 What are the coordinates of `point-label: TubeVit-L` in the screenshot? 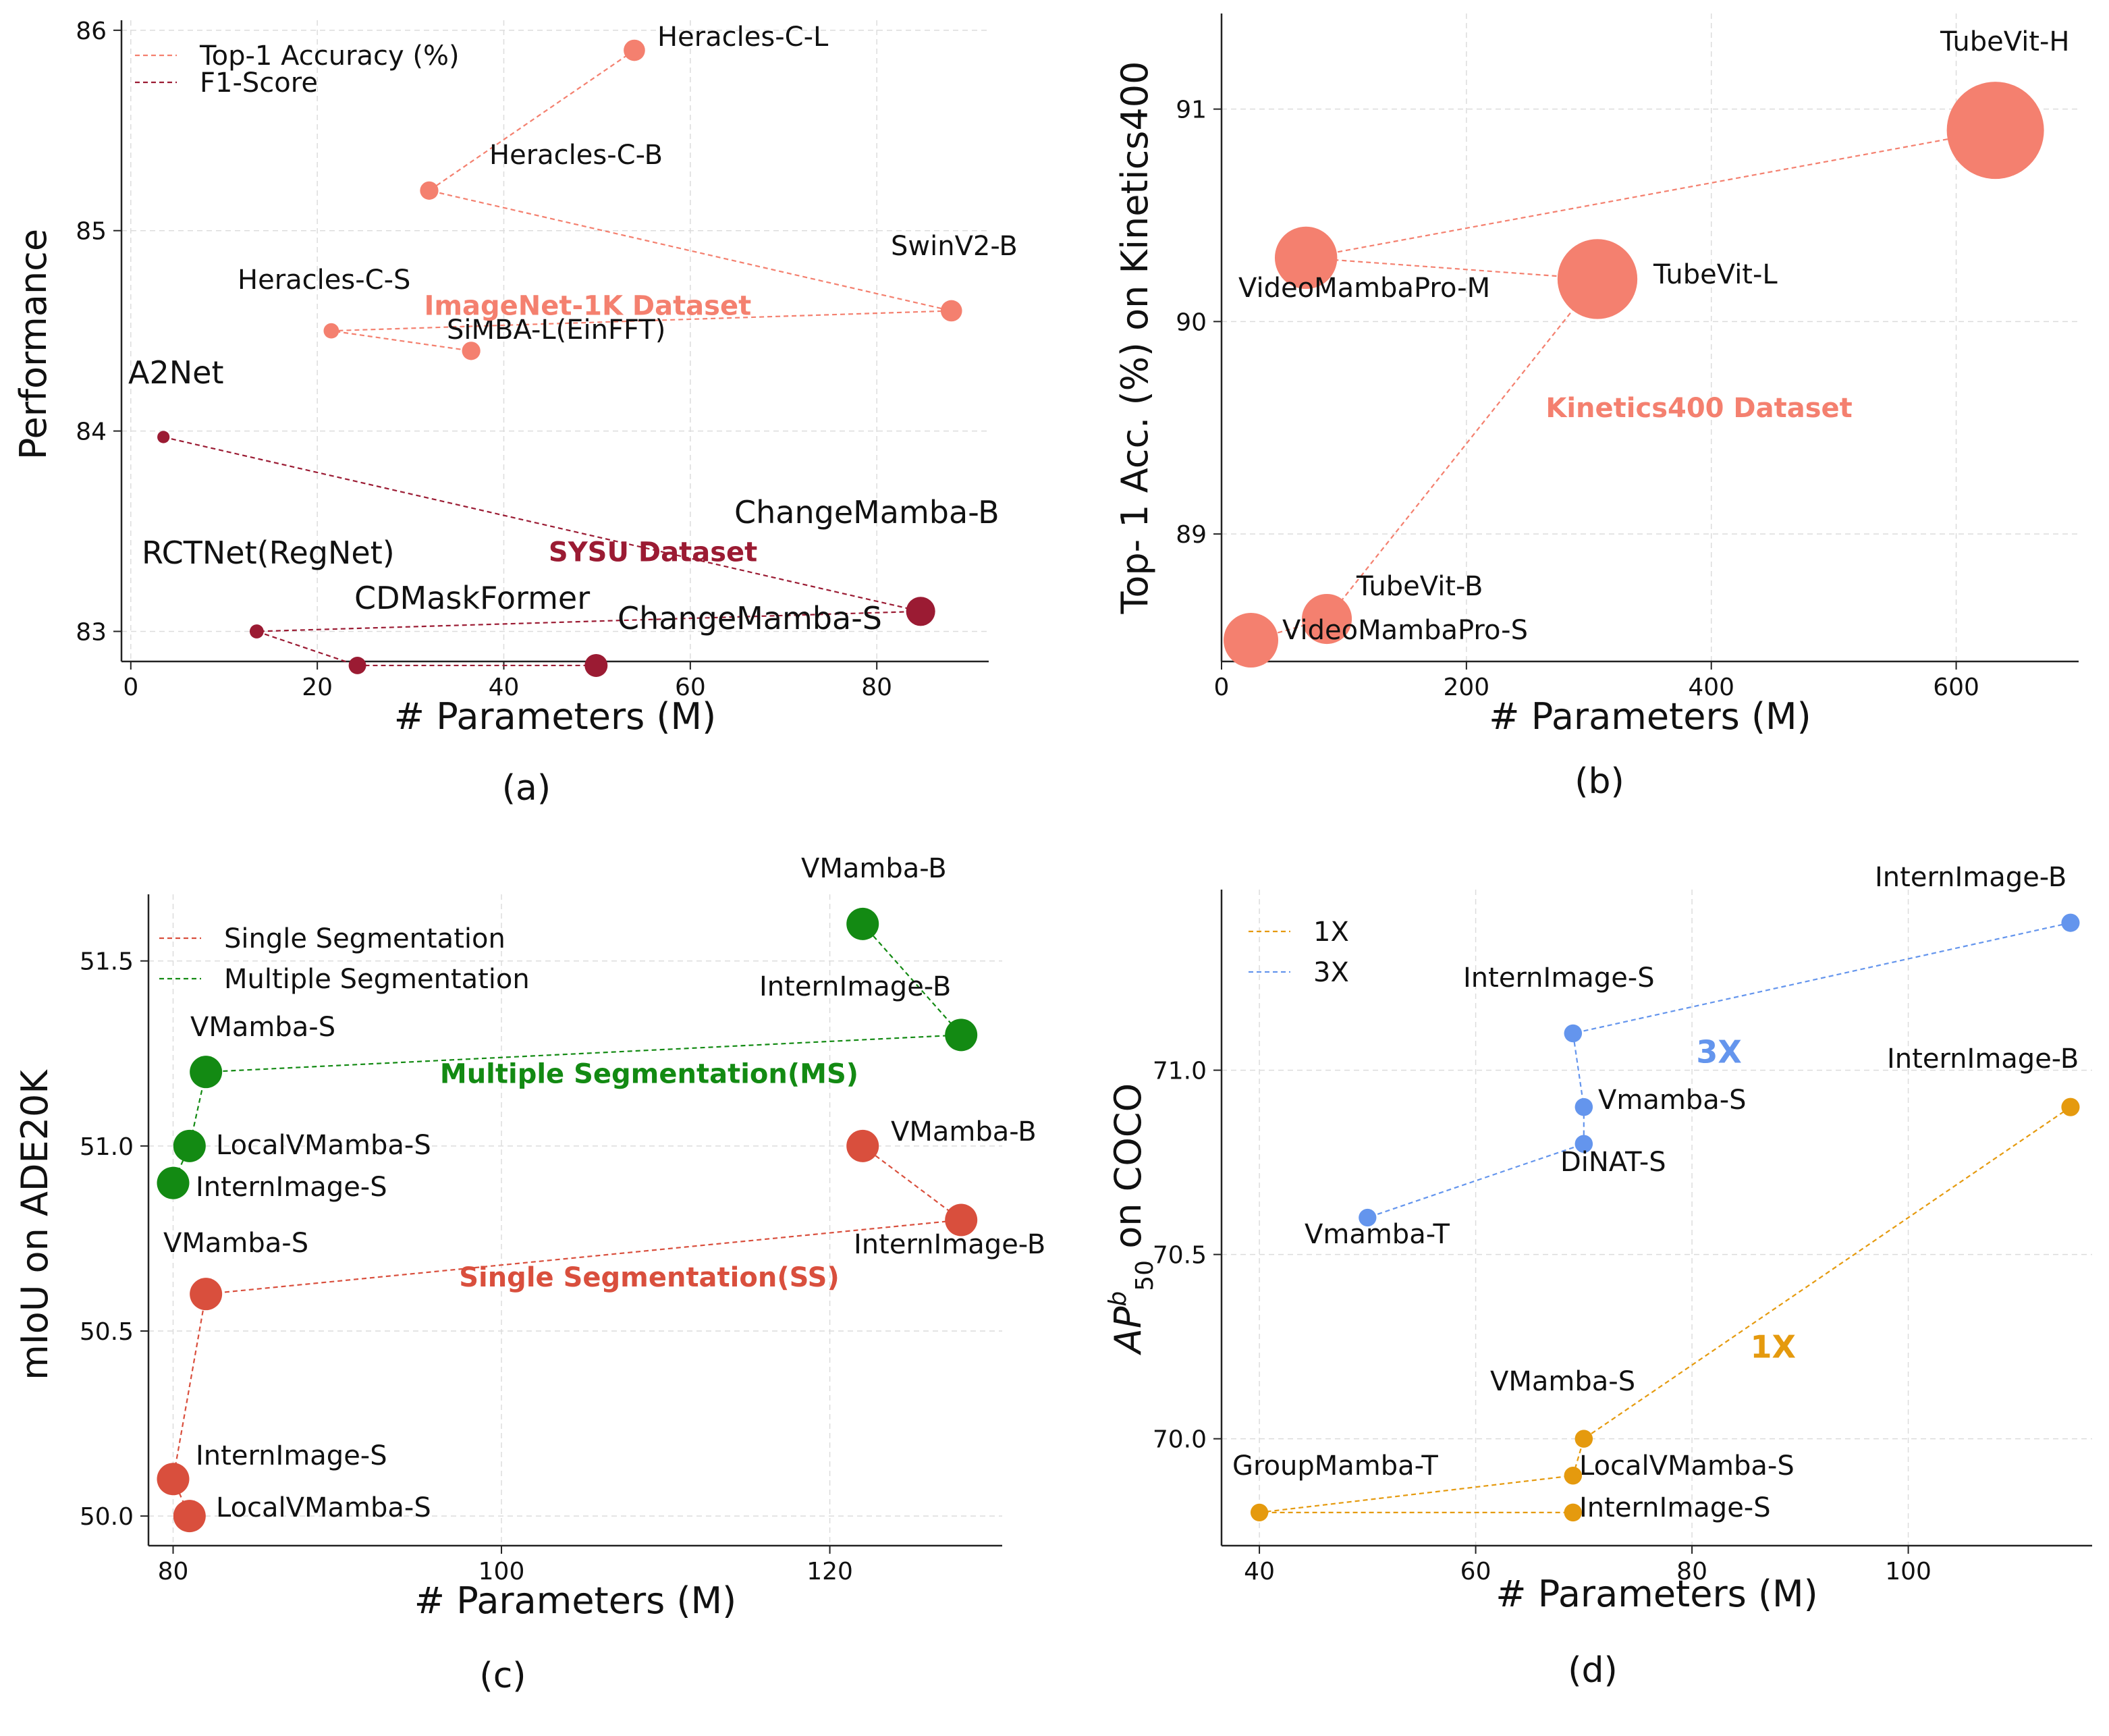 It's located at (1716, 275).